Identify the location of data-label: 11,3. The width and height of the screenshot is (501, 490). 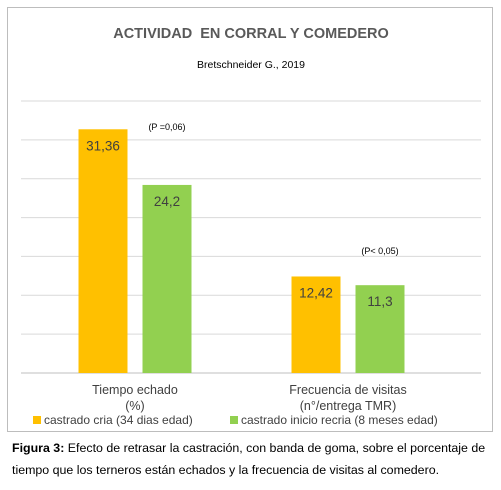
(379, 301).